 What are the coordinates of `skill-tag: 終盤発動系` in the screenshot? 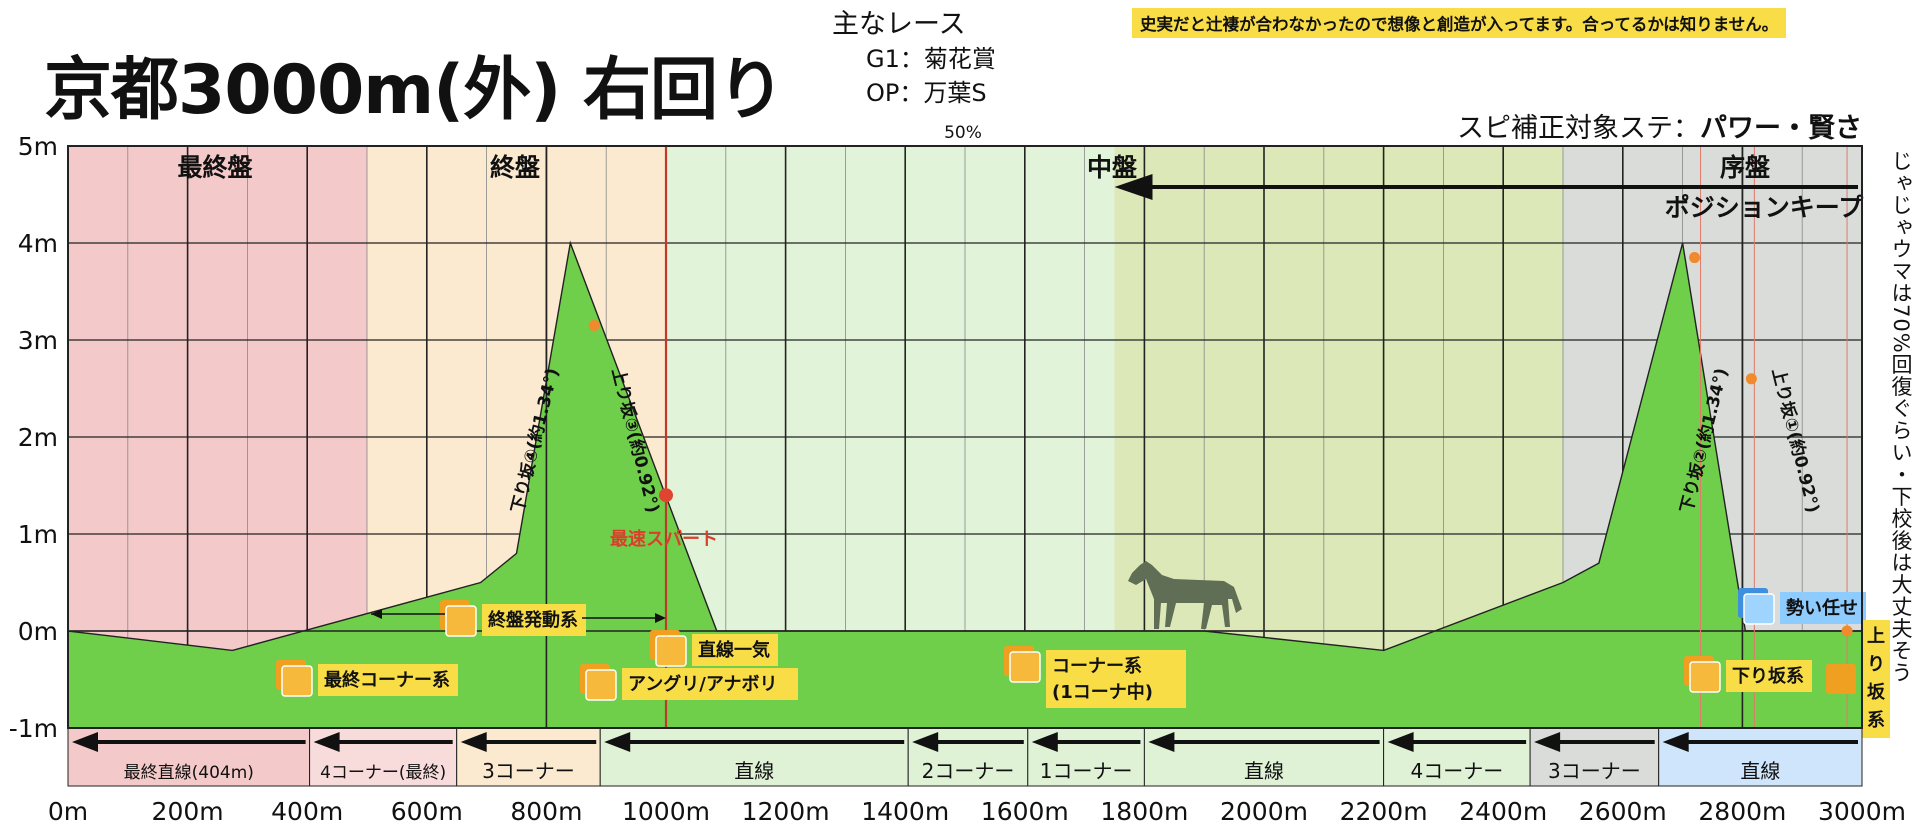 It's located at (513, 618).